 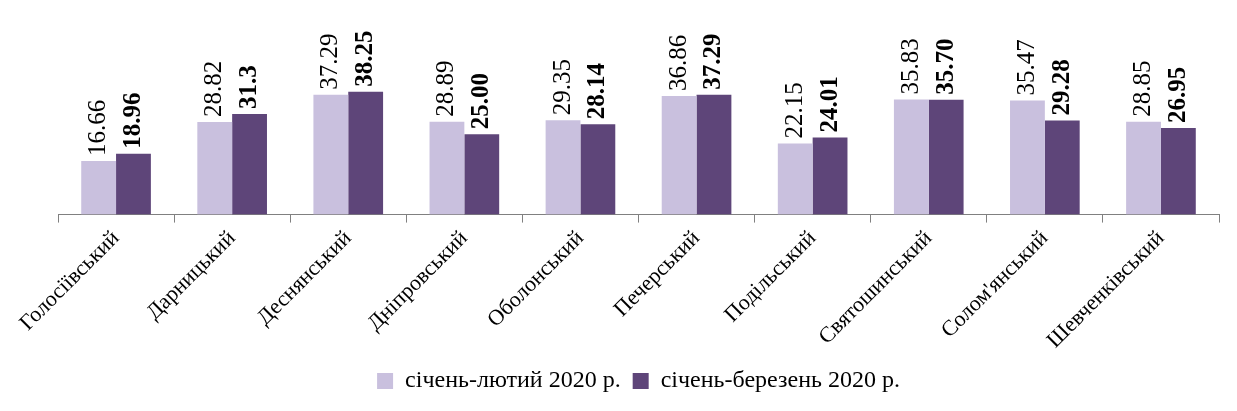 I want to click on data-label: 38.25, so click(x=364, y=58).